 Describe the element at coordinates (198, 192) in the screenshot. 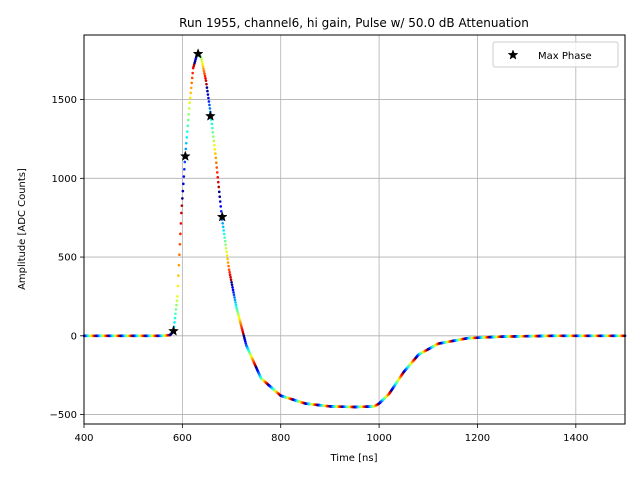

I see `max-phase-markers` at that location.